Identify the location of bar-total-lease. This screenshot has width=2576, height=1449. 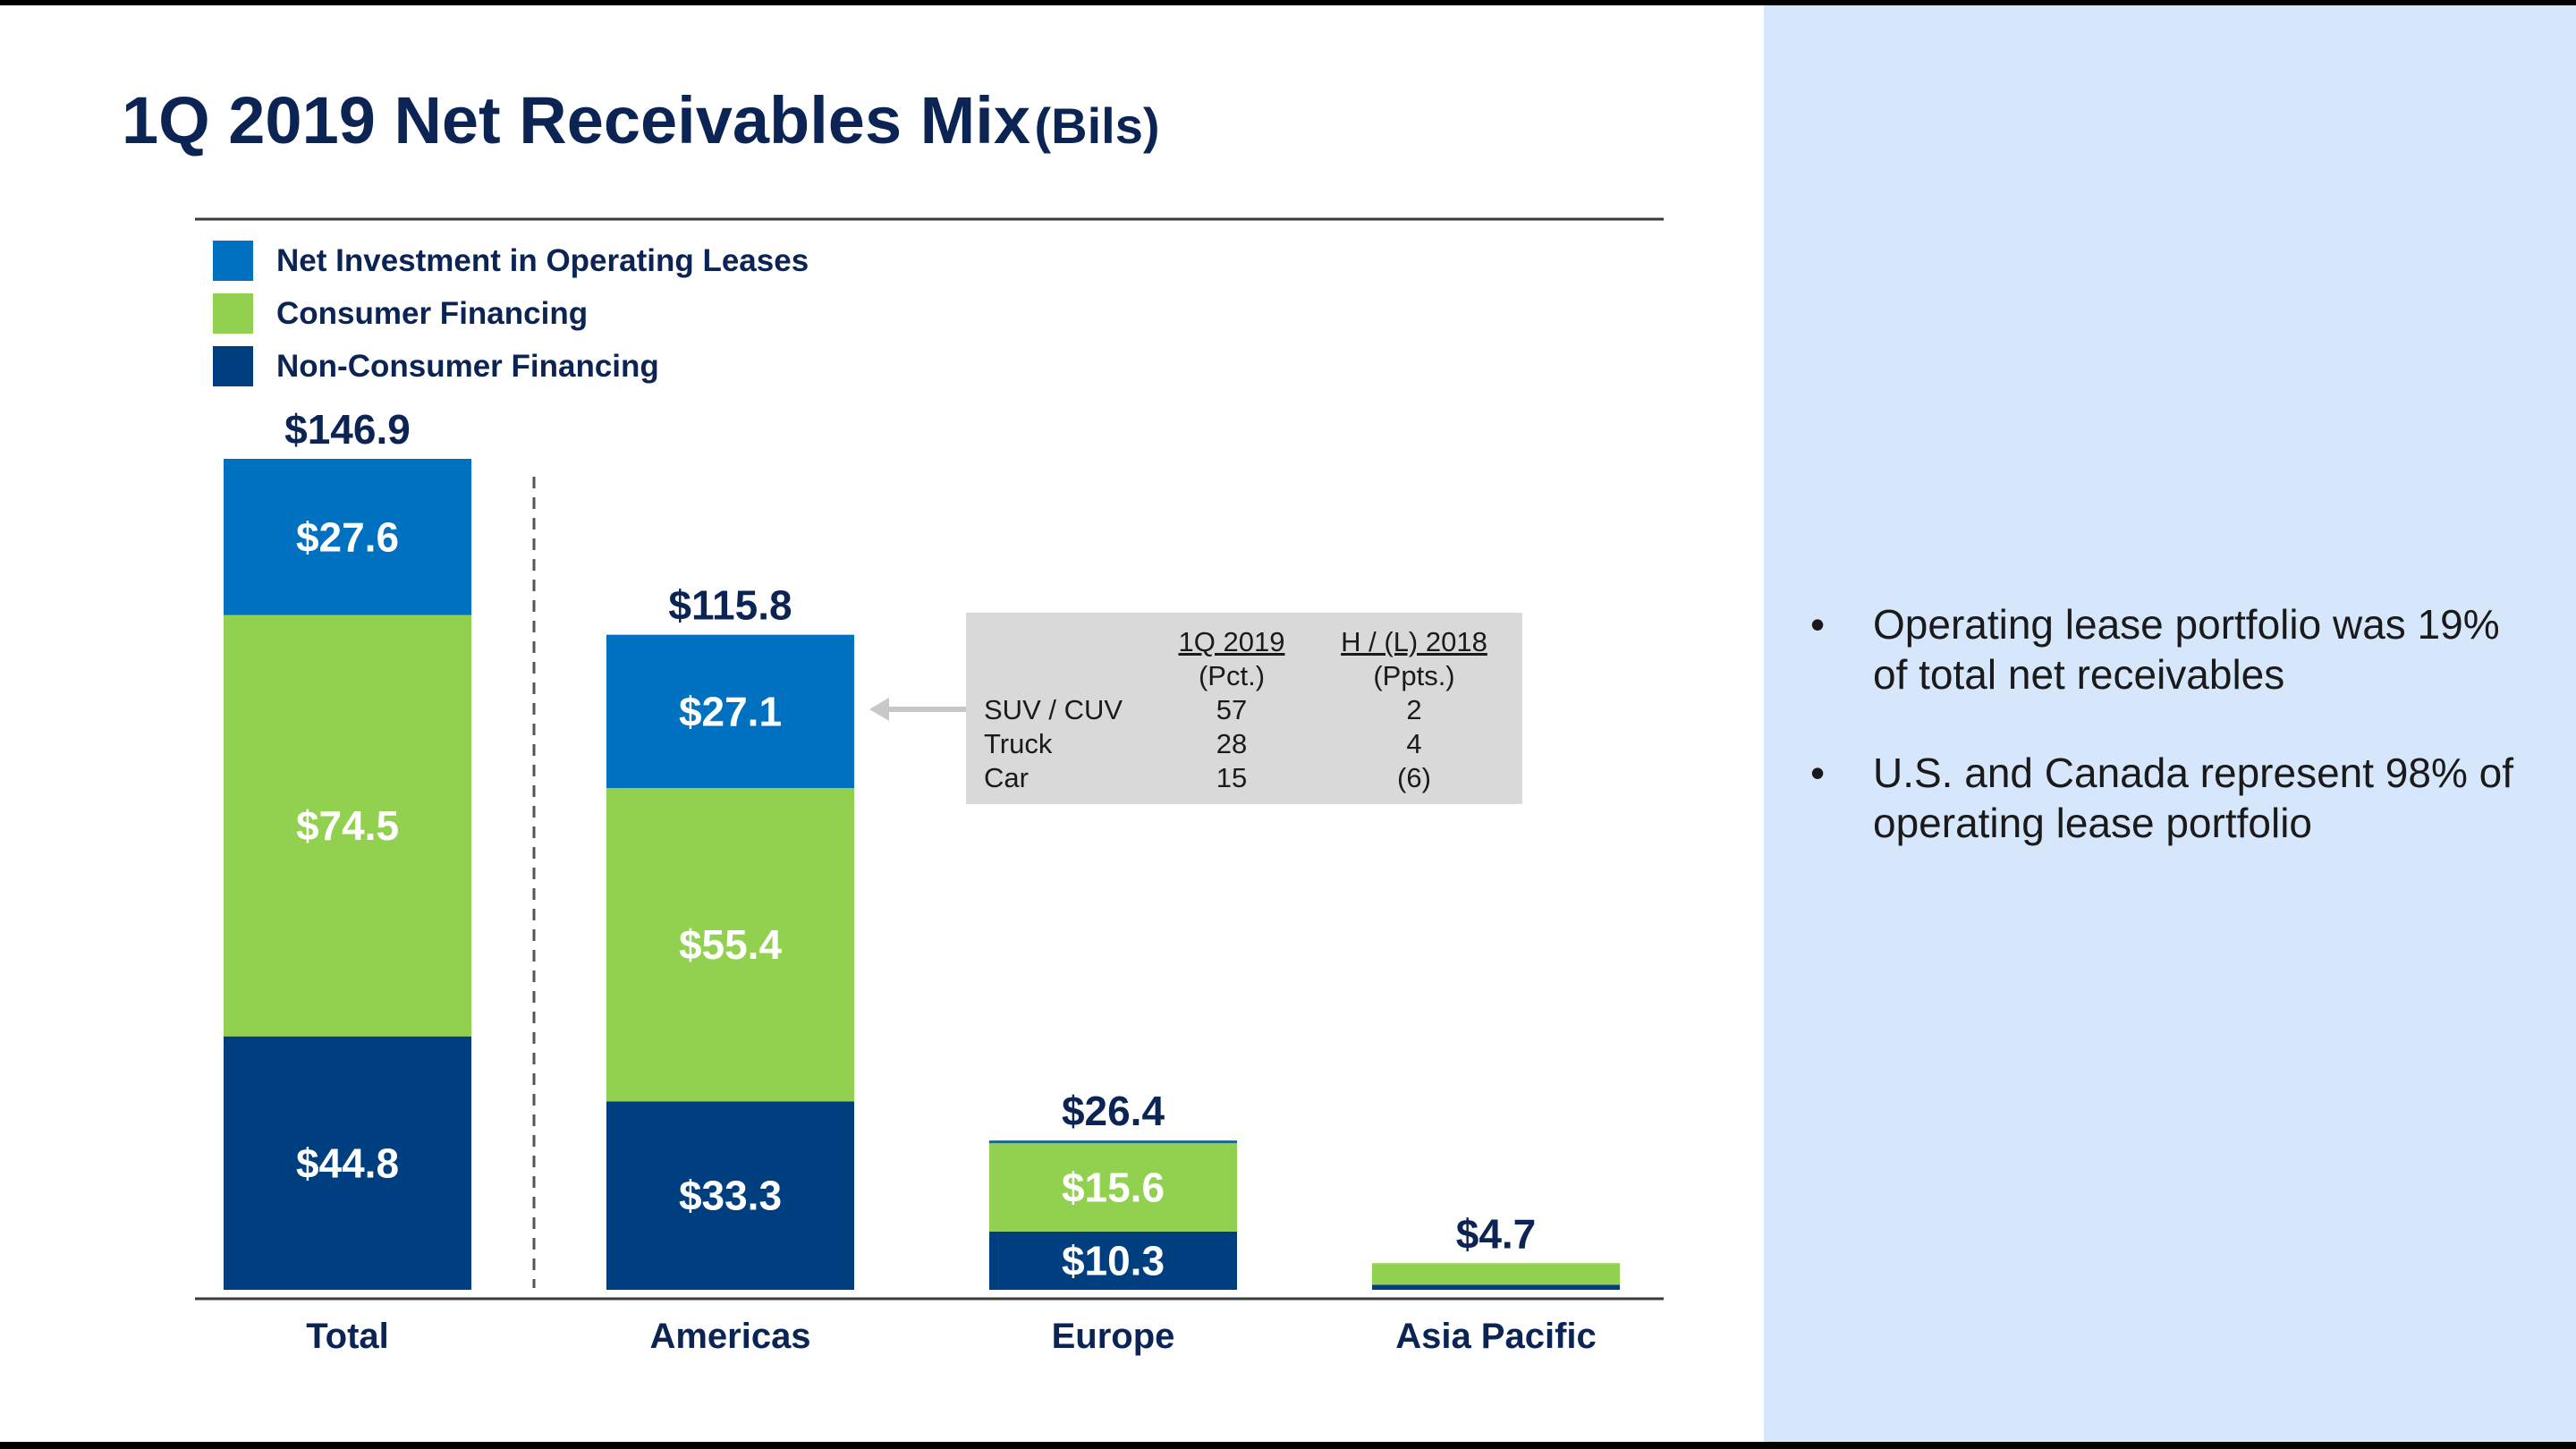
(347, 537).